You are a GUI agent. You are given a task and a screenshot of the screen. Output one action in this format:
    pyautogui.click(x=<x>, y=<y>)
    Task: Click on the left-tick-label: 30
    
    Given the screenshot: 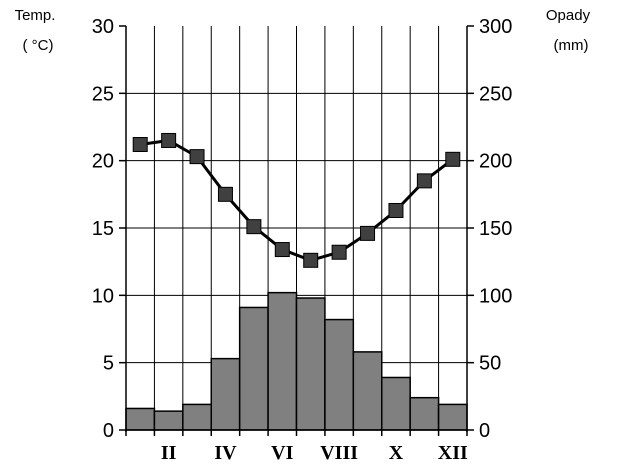 What is the action you would take?
    pyautogui.click(x=103, y=27)
    